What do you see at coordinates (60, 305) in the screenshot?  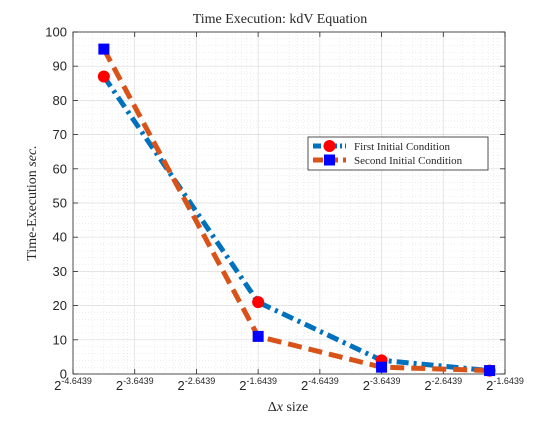 I see `y-tick-label: 20` at bounding box center [60, 305].